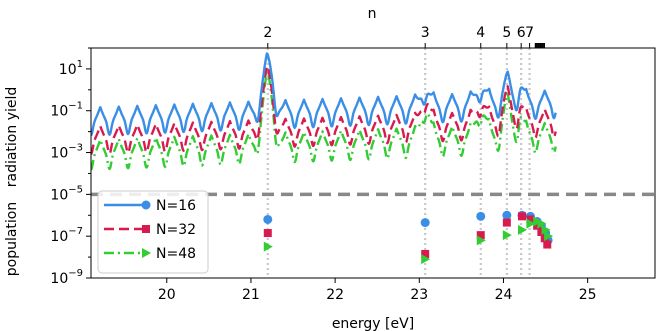  Describe the element at coordinates (176, 206) in the screenshot. I see `legend-label-0: N=16` at that location.